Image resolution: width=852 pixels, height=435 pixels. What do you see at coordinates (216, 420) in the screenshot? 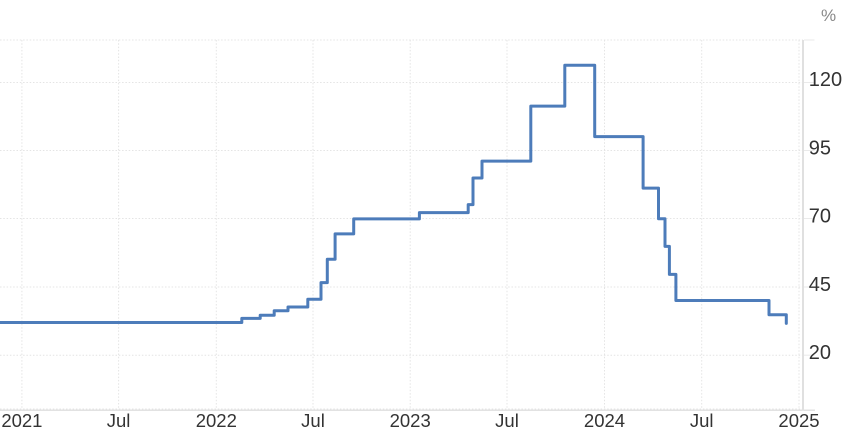
I see `svg-text: 2022` at bounding box center [216, 420].